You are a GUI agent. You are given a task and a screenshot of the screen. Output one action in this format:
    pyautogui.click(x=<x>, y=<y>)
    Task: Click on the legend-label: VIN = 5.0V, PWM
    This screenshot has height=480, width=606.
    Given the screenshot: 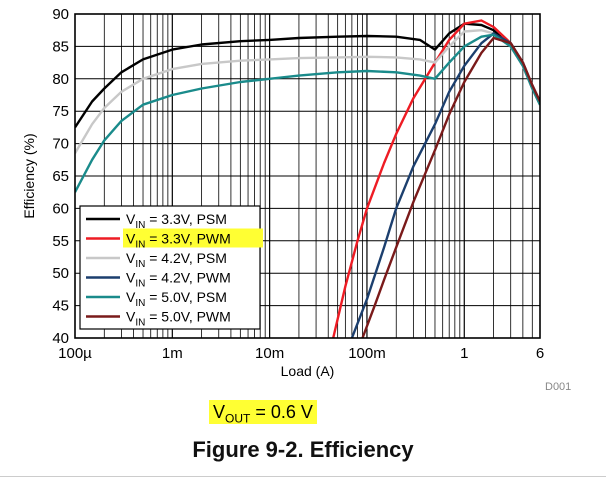 What is the action you would take?
    pyautogui.click(x=178, y=319)
    